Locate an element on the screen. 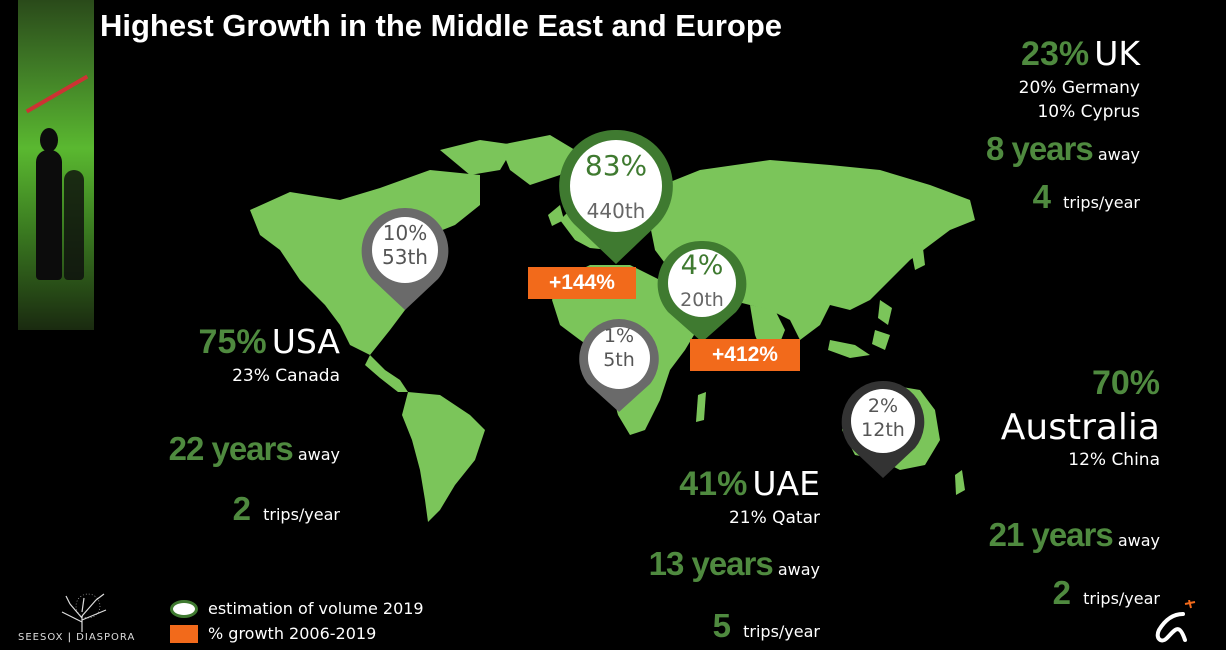  australia-pin-rank: 12th is located at coordinates (883, 430).